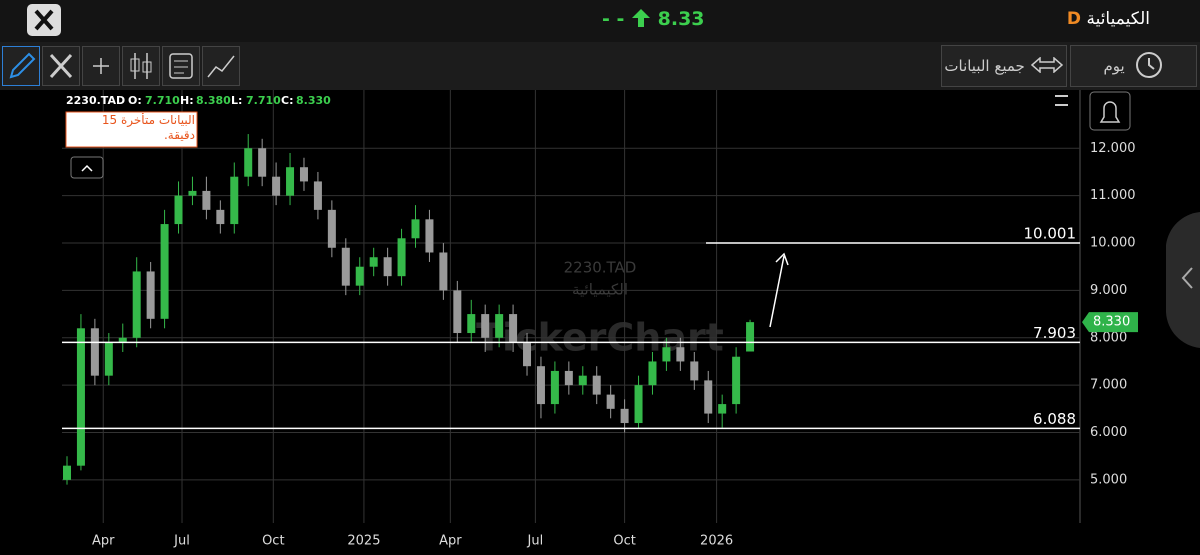  I want to click on collapse-button, so click(87, 167).